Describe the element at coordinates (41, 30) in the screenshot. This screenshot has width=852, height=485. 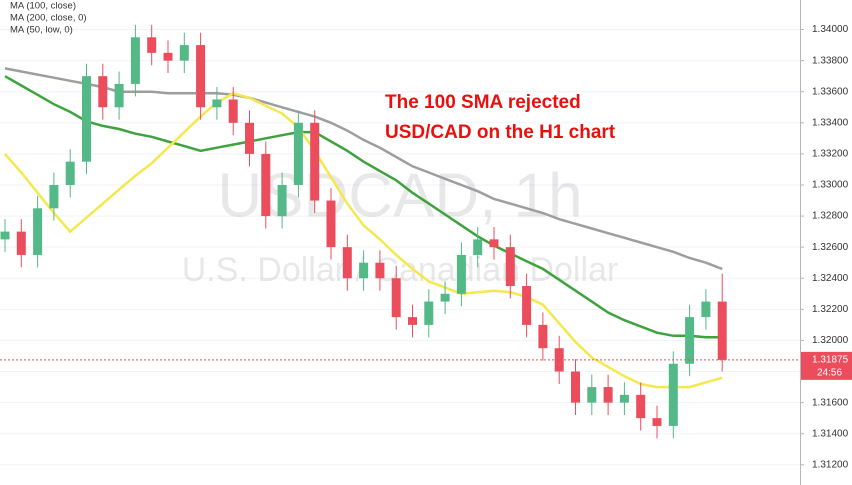
I see `legend-entry: MA (50, low, 0)` at that location.